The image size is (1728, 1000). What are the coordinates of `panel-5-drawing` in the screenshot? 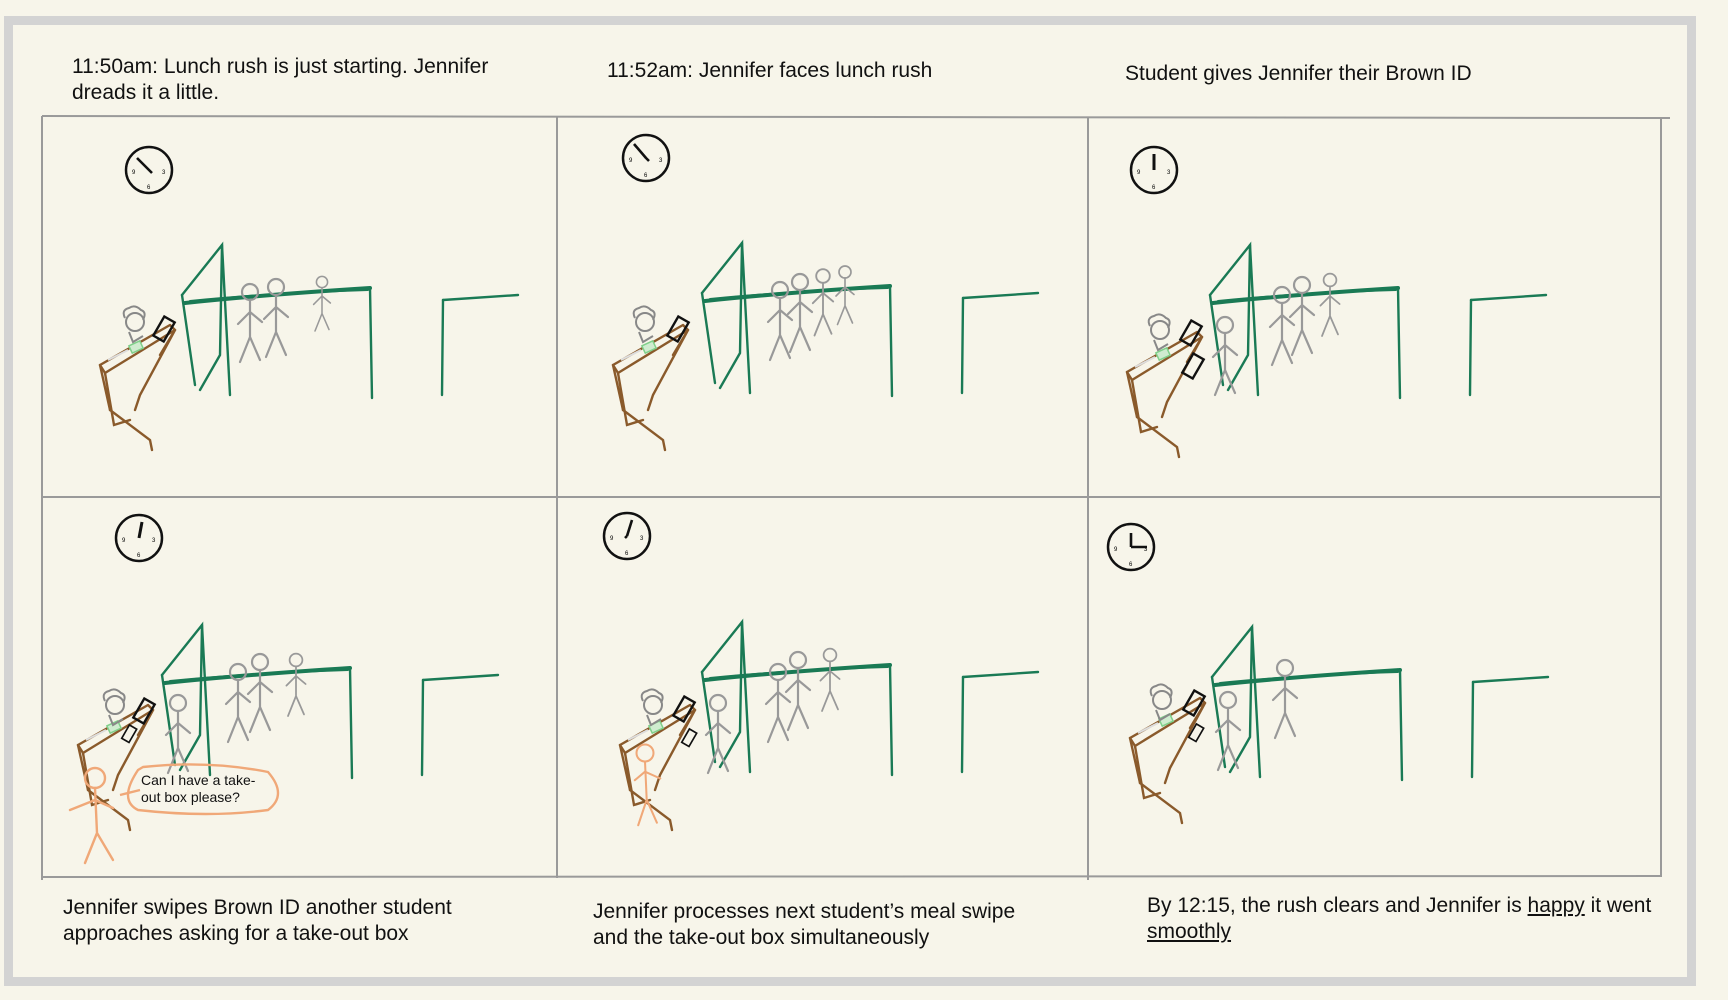 It's located at (821, 671).